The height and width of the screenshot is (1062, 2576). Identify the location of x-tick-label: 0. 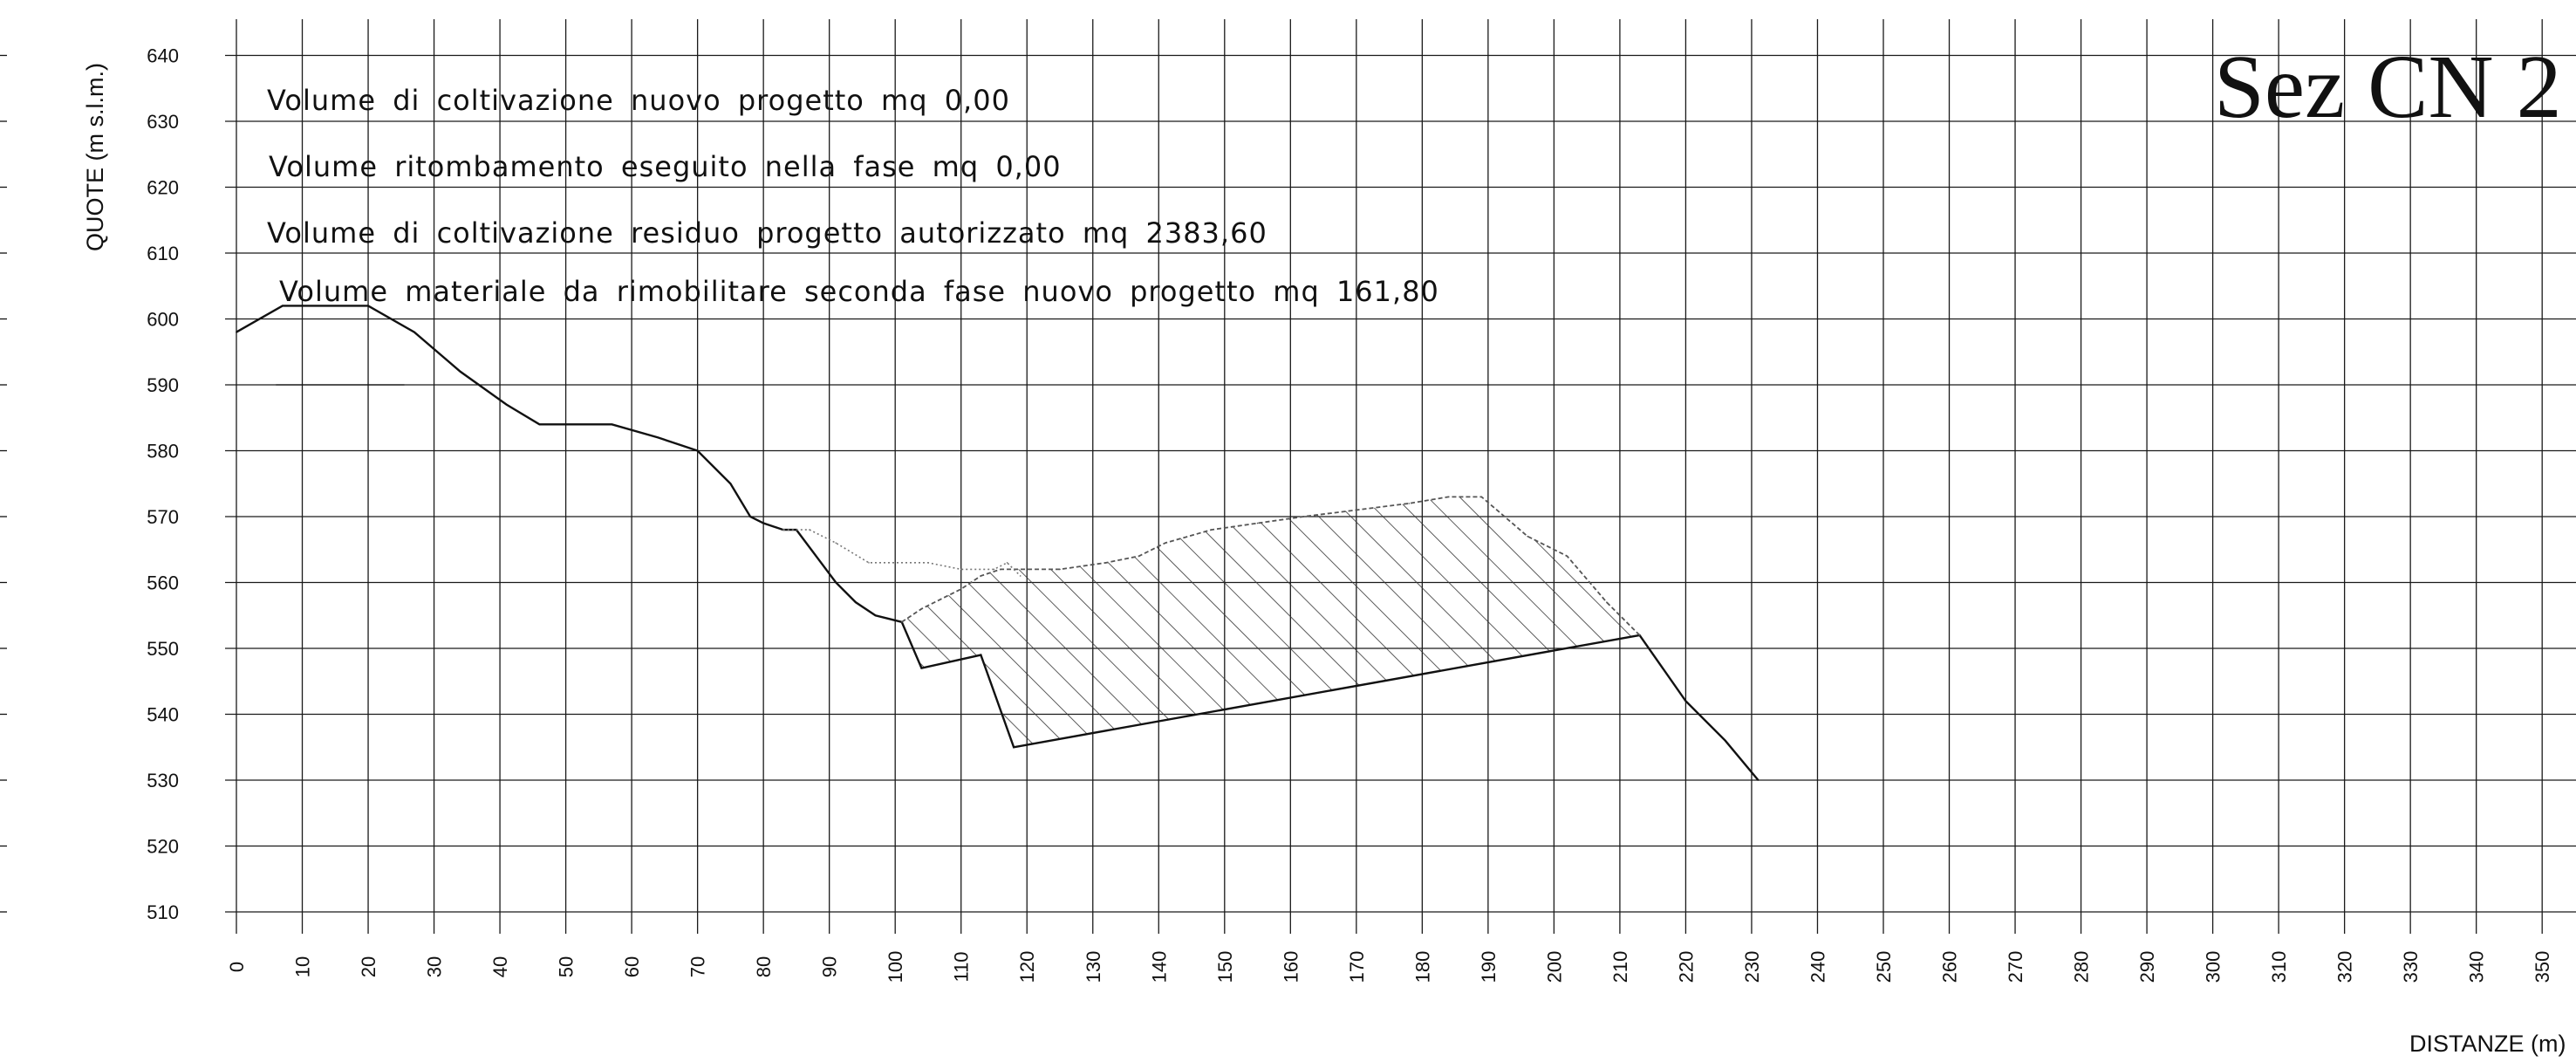
(237, 967).